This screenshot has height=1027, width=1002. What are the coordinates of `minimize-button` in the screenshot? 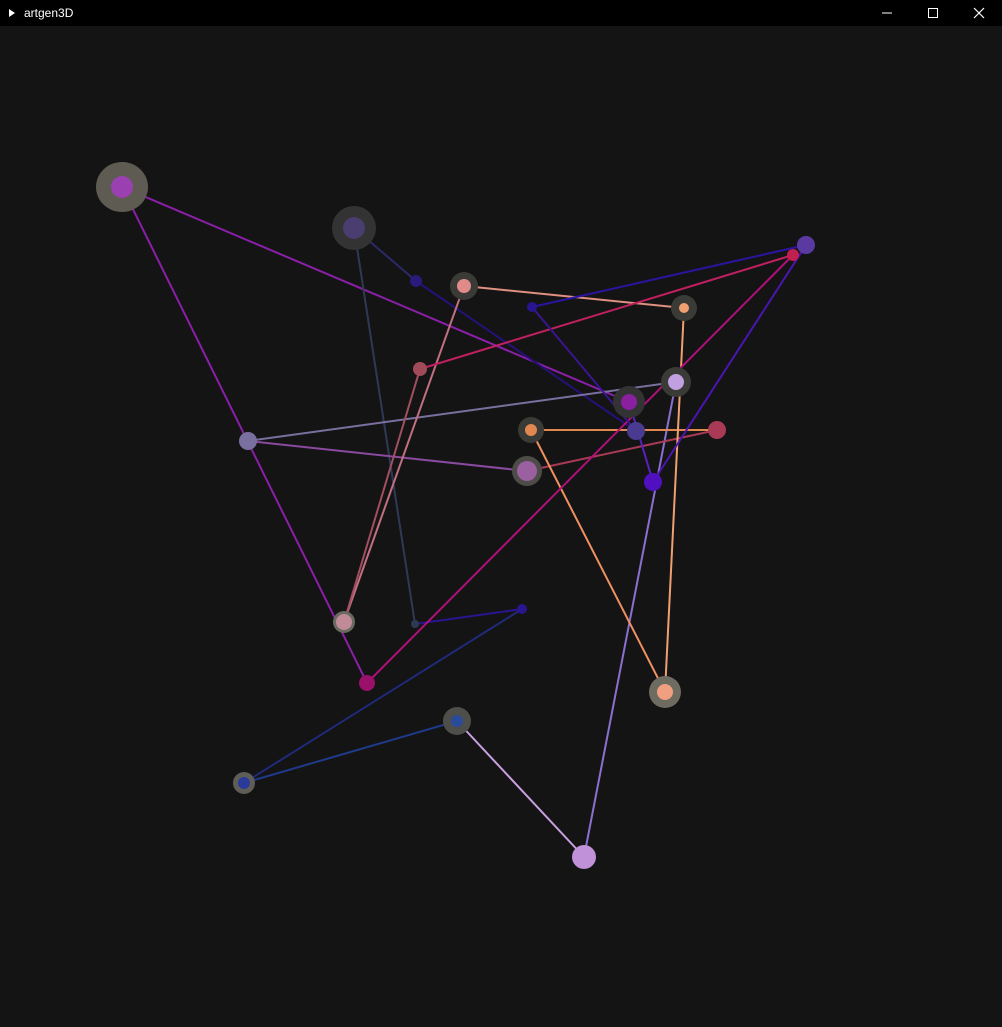 It's located at (887, 13).